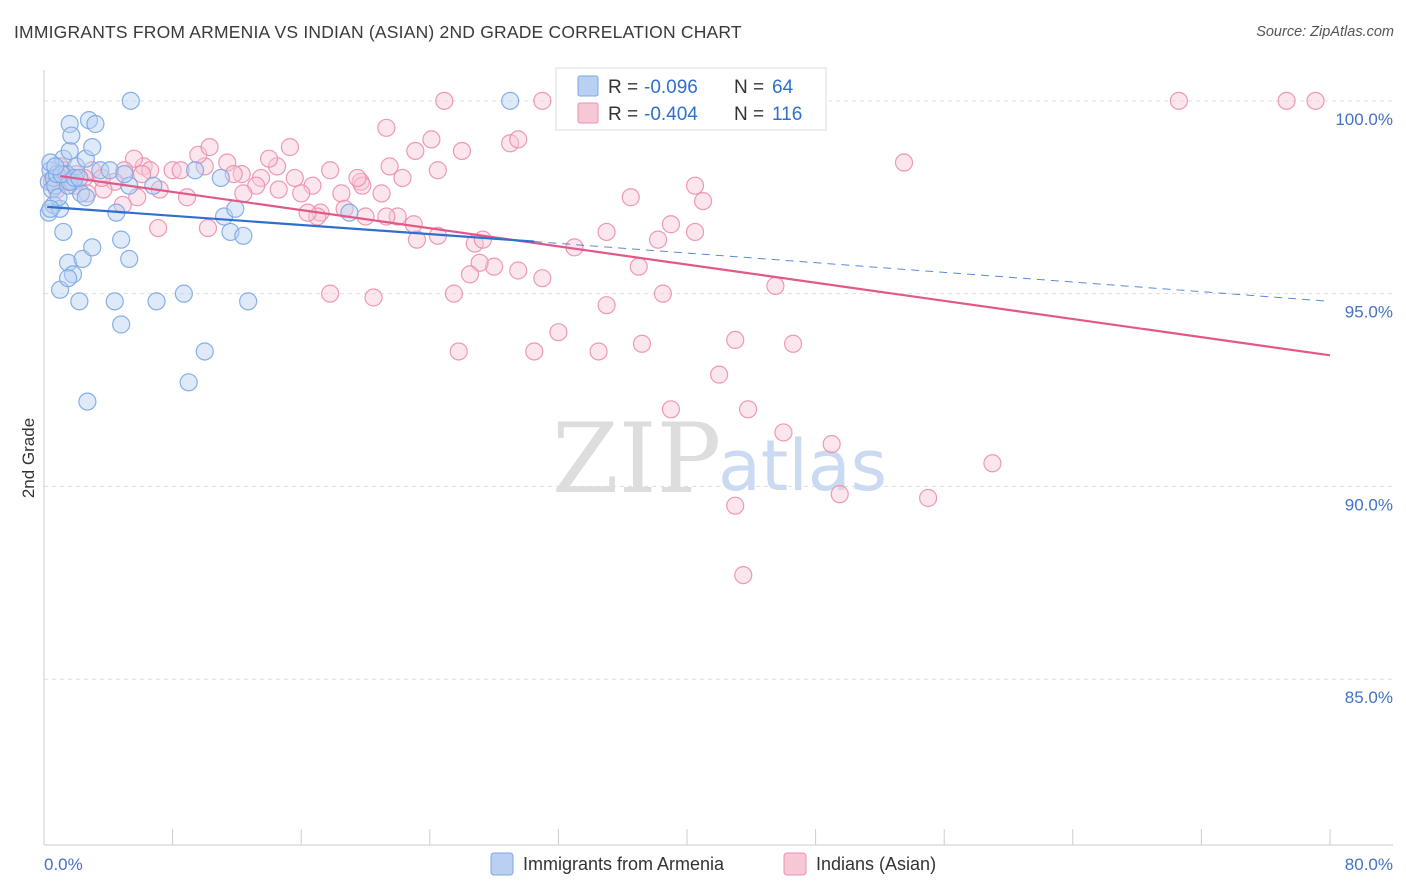 The width and height of the screenshot is (1406, 892). Describe the element at coordinates (1364, 119) in the screenshot. I see `y-tick-label: 100.0%` at that location.